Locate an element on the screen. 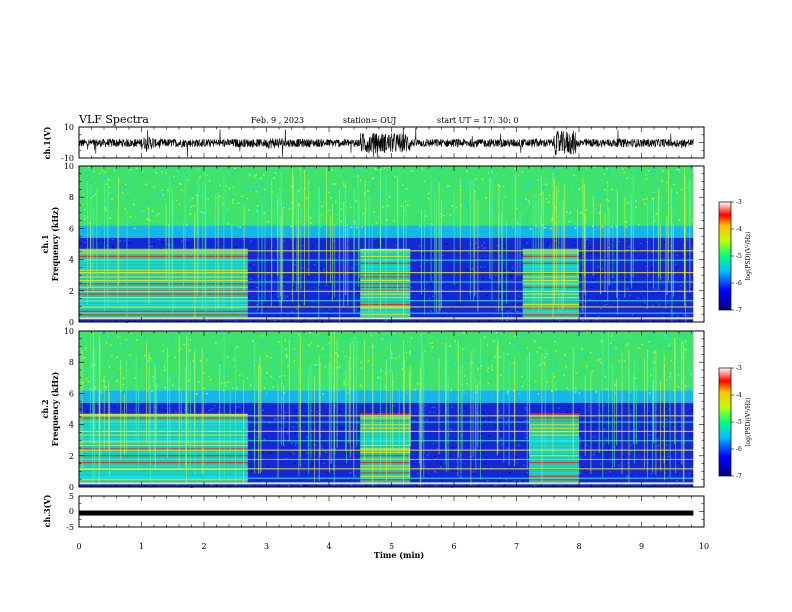 This screenshot has width=792, height=612. ch1-colorbar is located at coordinates (725, 256).